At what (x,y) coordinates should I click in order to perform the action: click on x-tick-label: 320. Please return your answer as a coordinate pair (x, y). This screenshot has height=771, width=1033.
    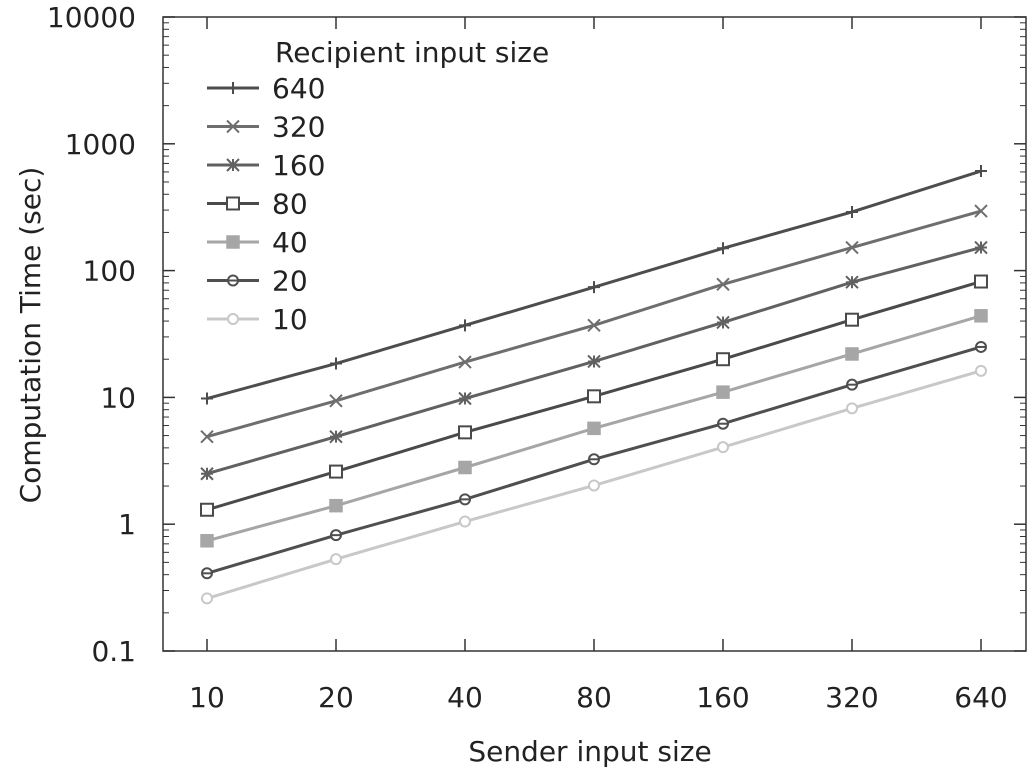
    Looking at the image, I should click on (851, 697).